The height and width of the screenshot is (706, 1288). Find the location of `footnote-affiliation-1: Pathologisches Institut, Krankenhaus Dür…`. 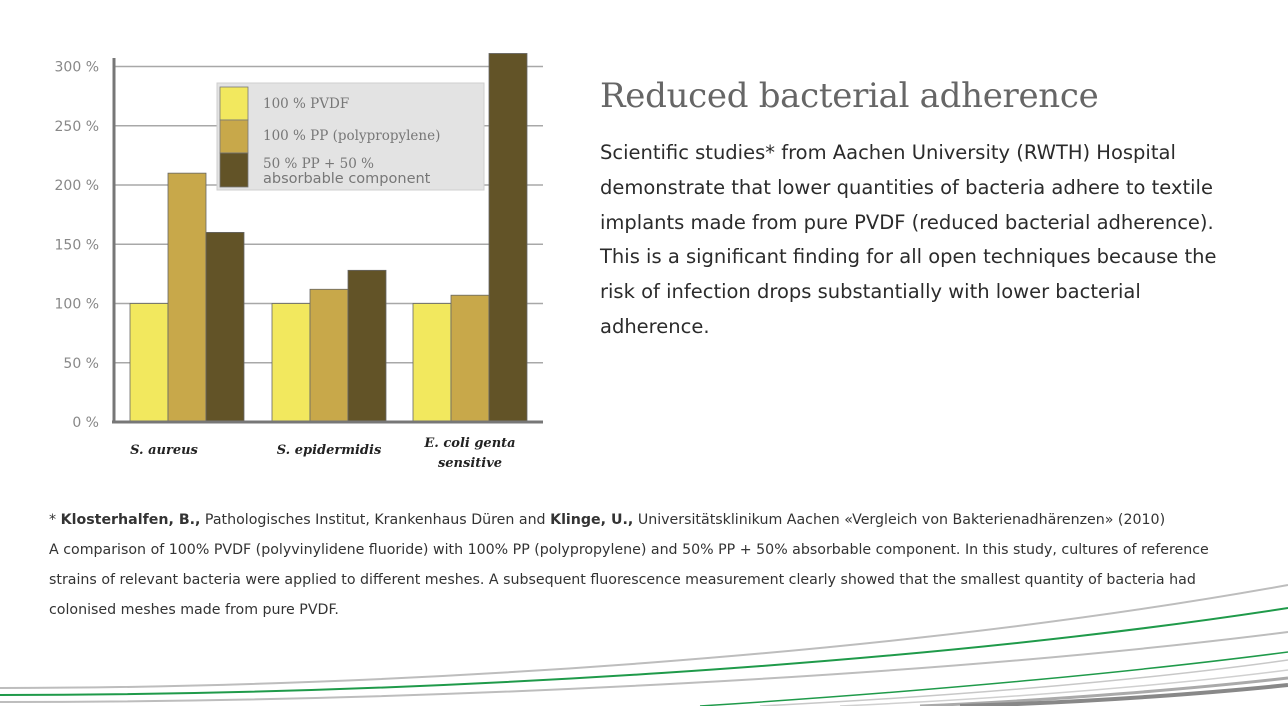

footnote-affiliation-1: Pathologisches Institut, Krankenhaus Dür… is located at coordinates (375, 520).